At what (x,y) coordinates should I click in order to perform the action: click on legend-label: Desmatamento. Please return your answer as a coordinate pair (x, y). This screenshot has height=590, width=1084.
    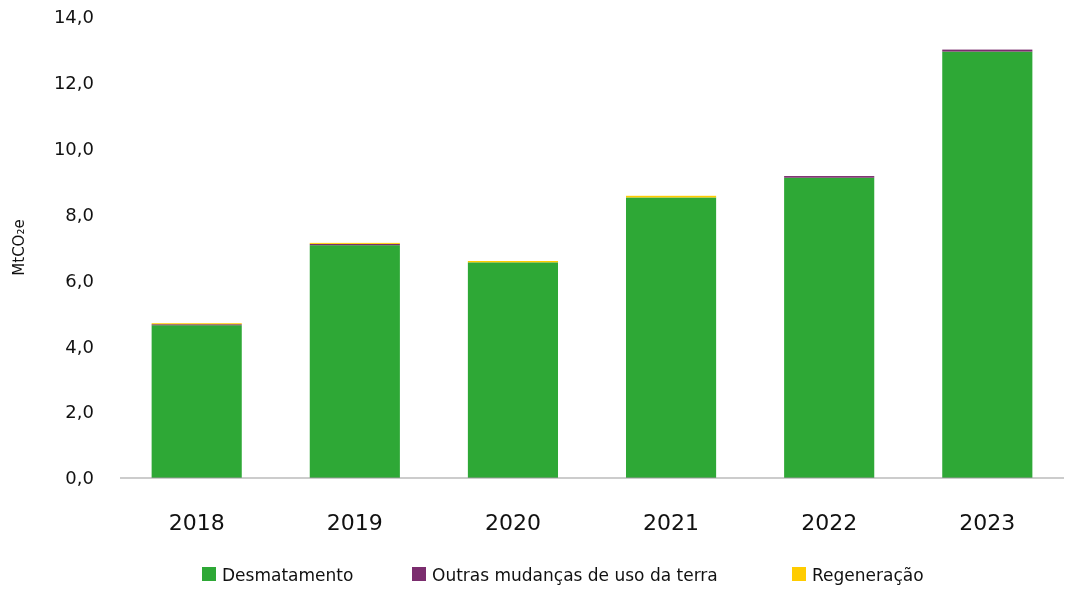
    Looking at the image, I should click on (288, 574).